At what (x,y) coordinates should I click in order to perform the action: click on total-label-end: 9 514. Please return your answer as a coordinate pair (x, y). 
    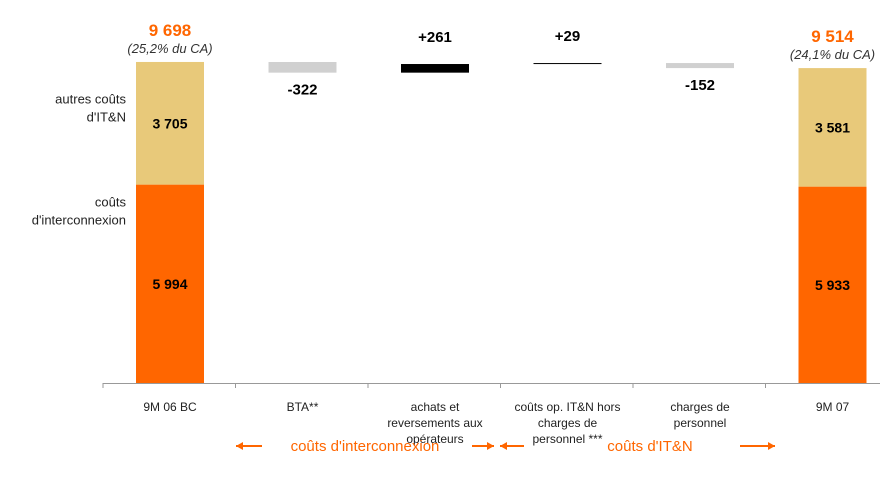
    Looking at the image, I should click on (832, 36).